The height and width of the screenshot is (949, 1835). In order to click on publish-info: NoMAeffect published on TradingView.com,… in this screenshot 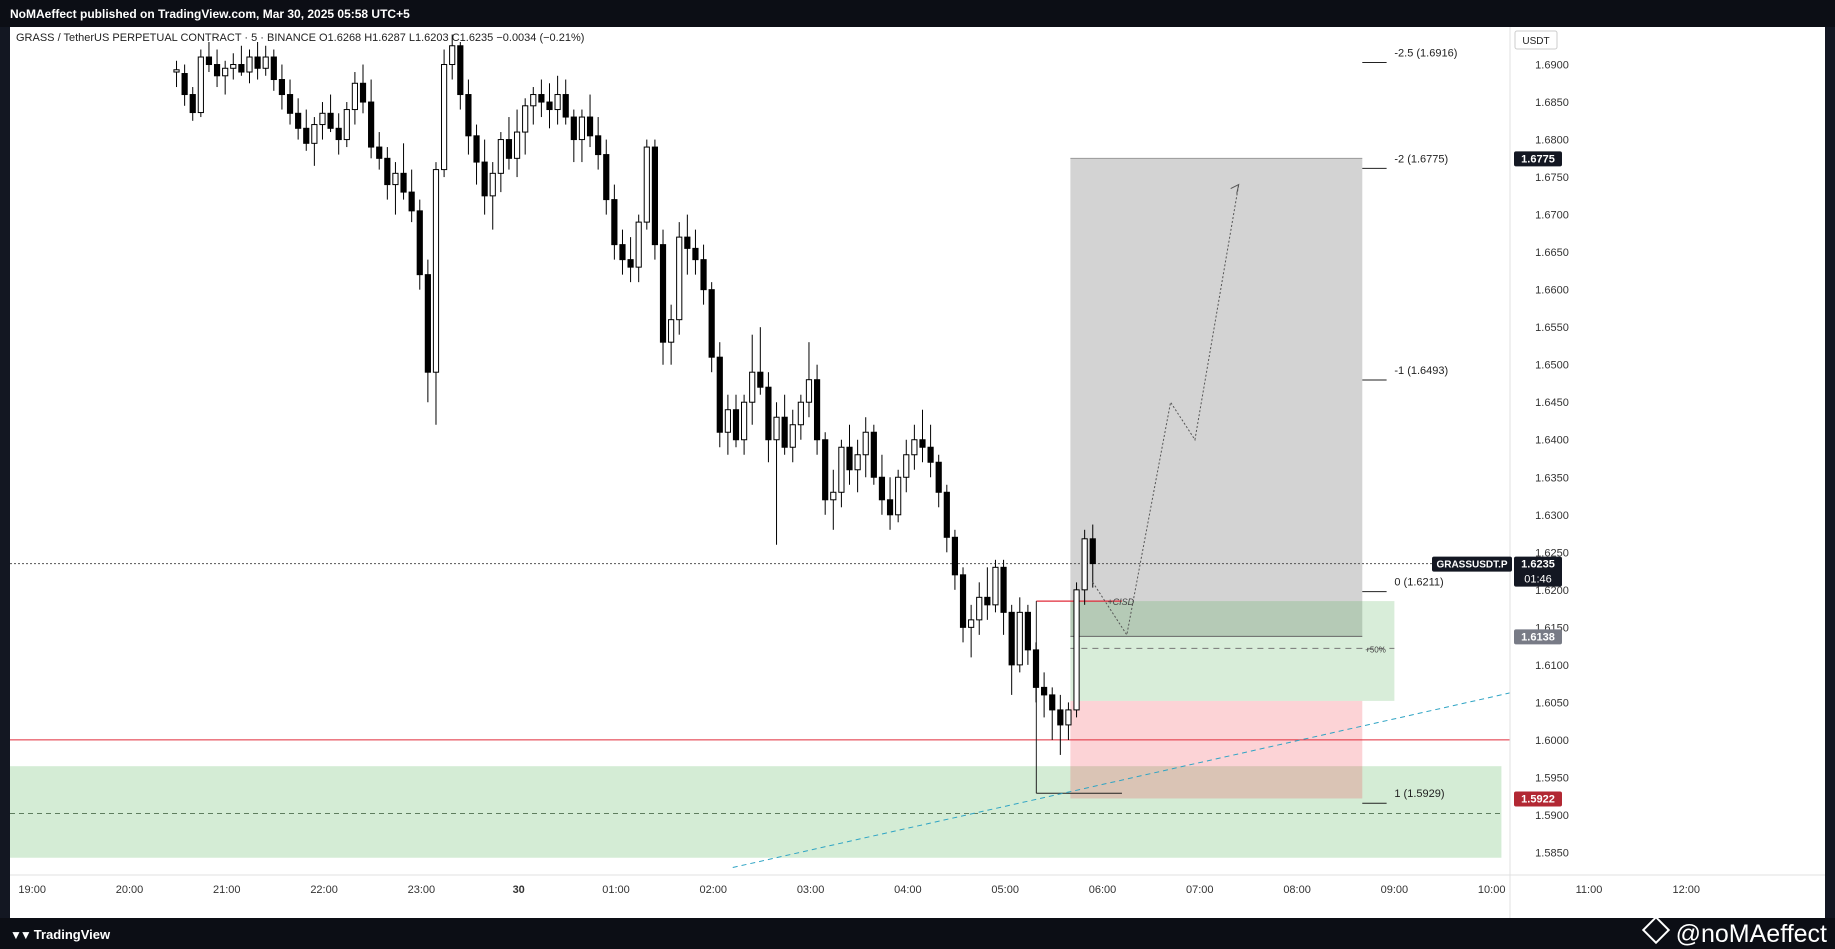, I will do `click(210, 14)`.